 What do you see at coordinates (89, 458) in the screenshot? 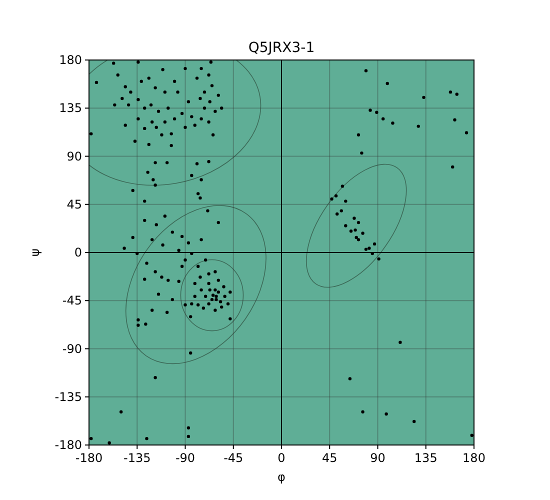
I see `x-tick-label: -180` at bounding box center [89, 458].